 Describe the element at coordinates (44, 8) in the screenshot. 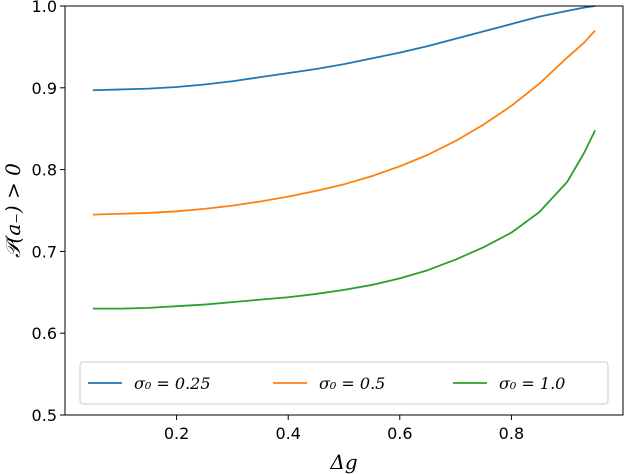

I see `y-tick-label: 1.0` at that location.